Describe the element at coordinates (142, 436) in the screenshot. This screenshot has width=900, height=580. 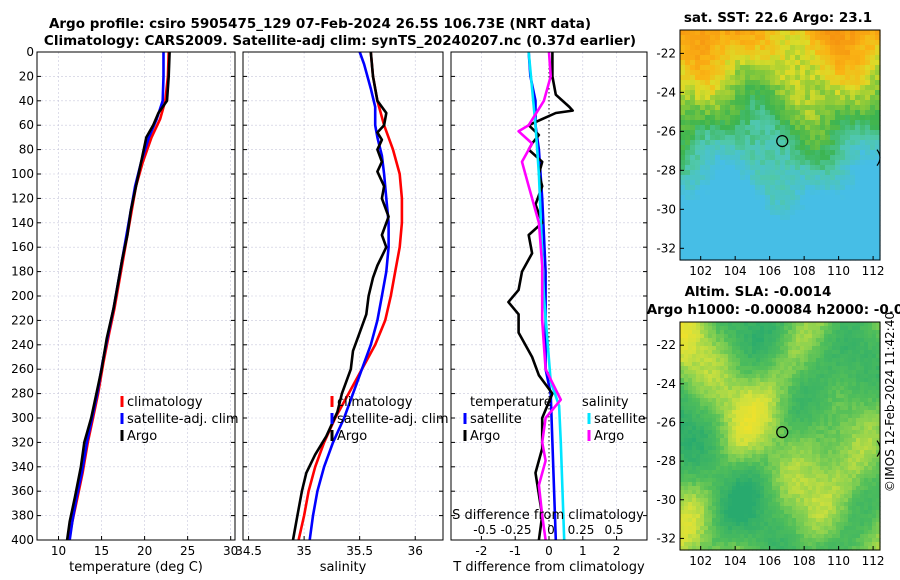
I see `legend-label: Argo` at that location.